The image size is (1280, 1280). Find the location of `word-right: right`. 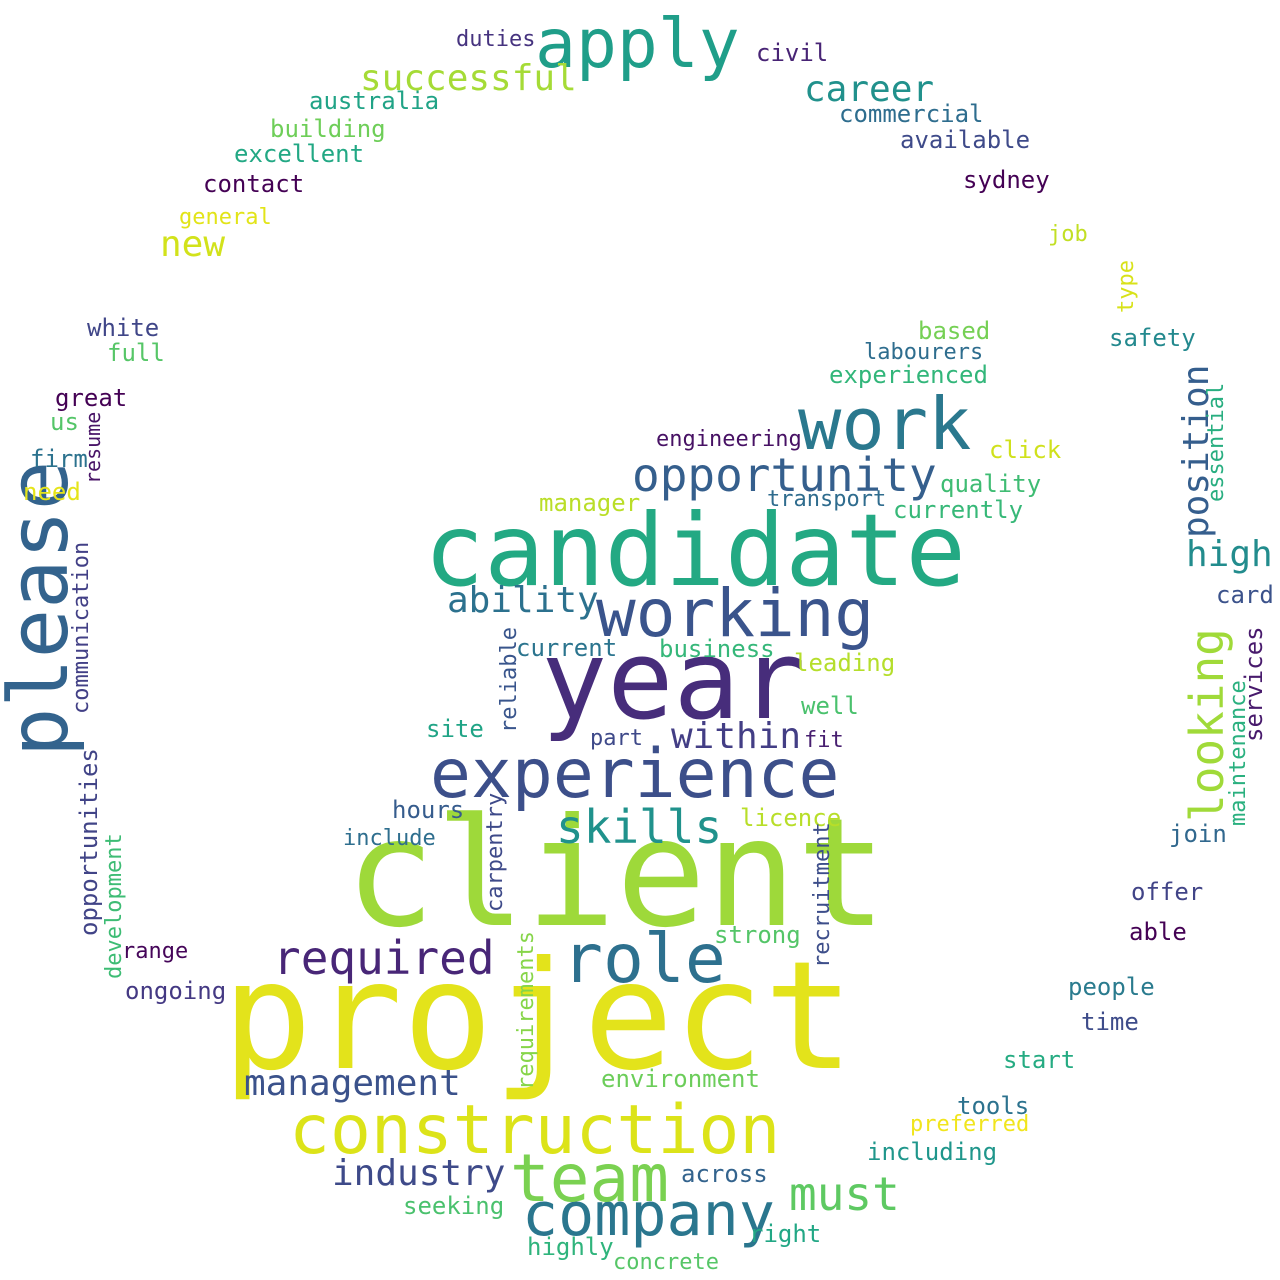

word-right: right is located at coordinates (785, 1234).